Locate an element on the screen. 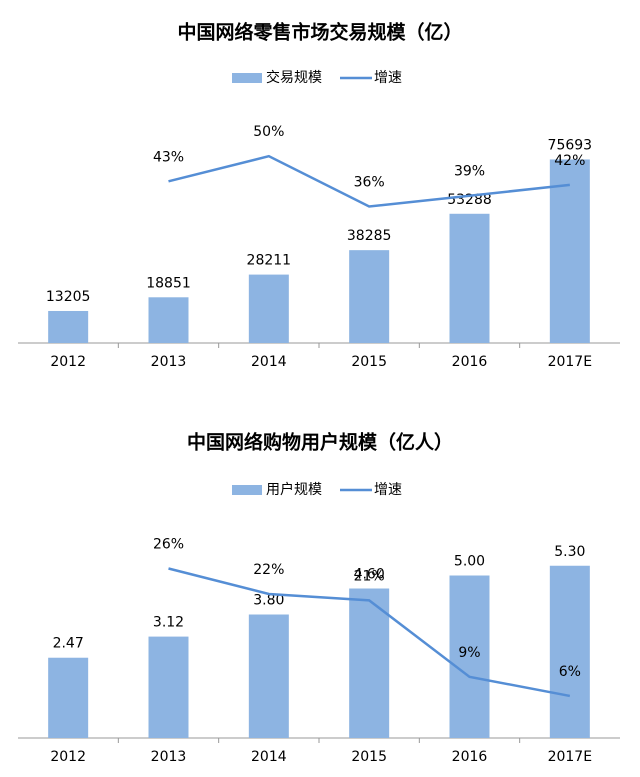 The width and height of the screenshot is (640, 777). data-label: 42% is located at coordinates (569, 161).